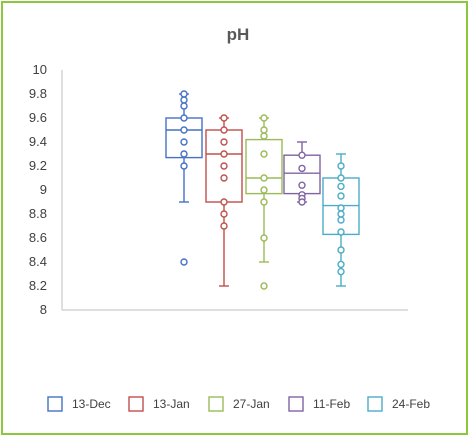 The image size is (472, 438). What do you see at coordinates (331, 404) in the screenshot?
I see `legend-label: 11-Feb` at bounding box center [331, 404].